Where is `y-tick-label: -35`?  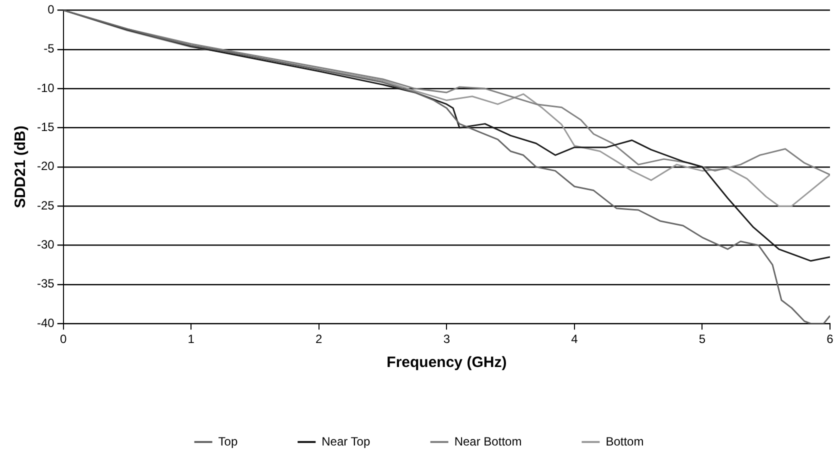 y-tick-label: -35 is located at coordinates (46, 283).